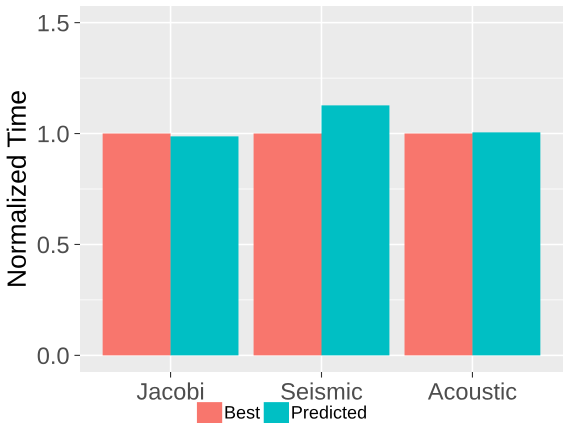 The image size is (564, 432). Describe the element at coordinates (329, 412) in the screenshot. I see `legend-label: Predicted` at that location.